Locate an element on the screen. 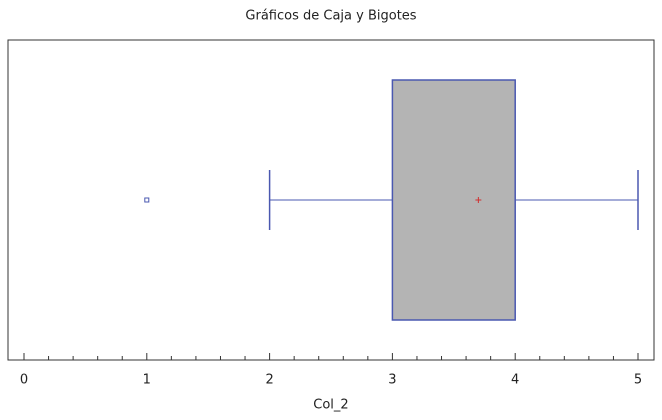  chart-title: Gráficos de Caja y Bigotes is located at coordinates (330, 16).